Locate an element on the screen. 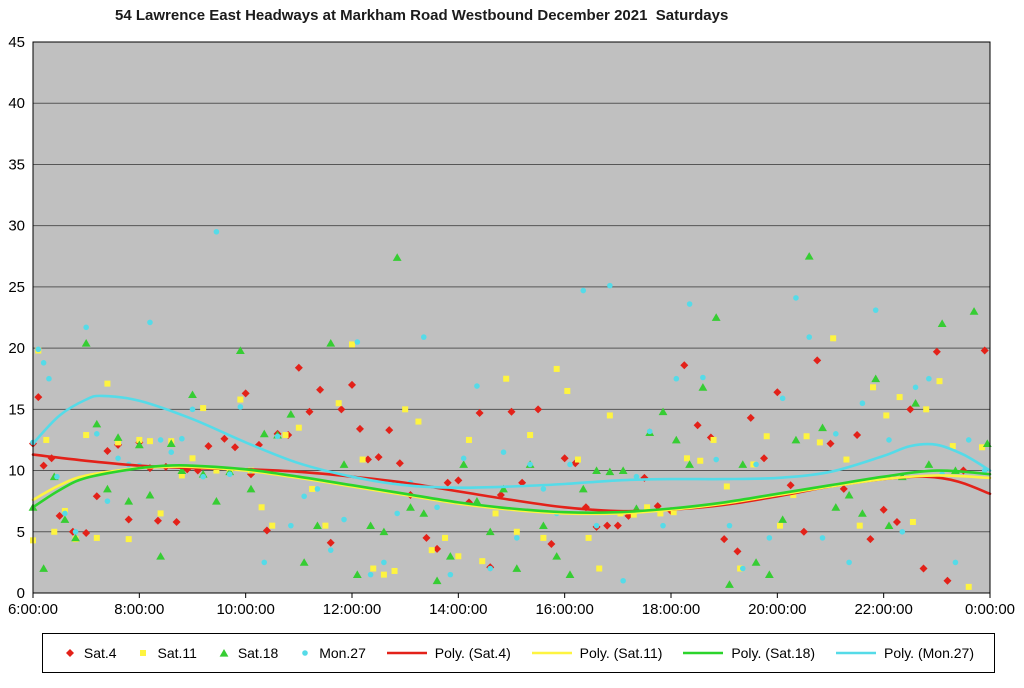 This screenshot has width=1024, height=688. y-tick-label: 25 is located at coordinates (16, 287).